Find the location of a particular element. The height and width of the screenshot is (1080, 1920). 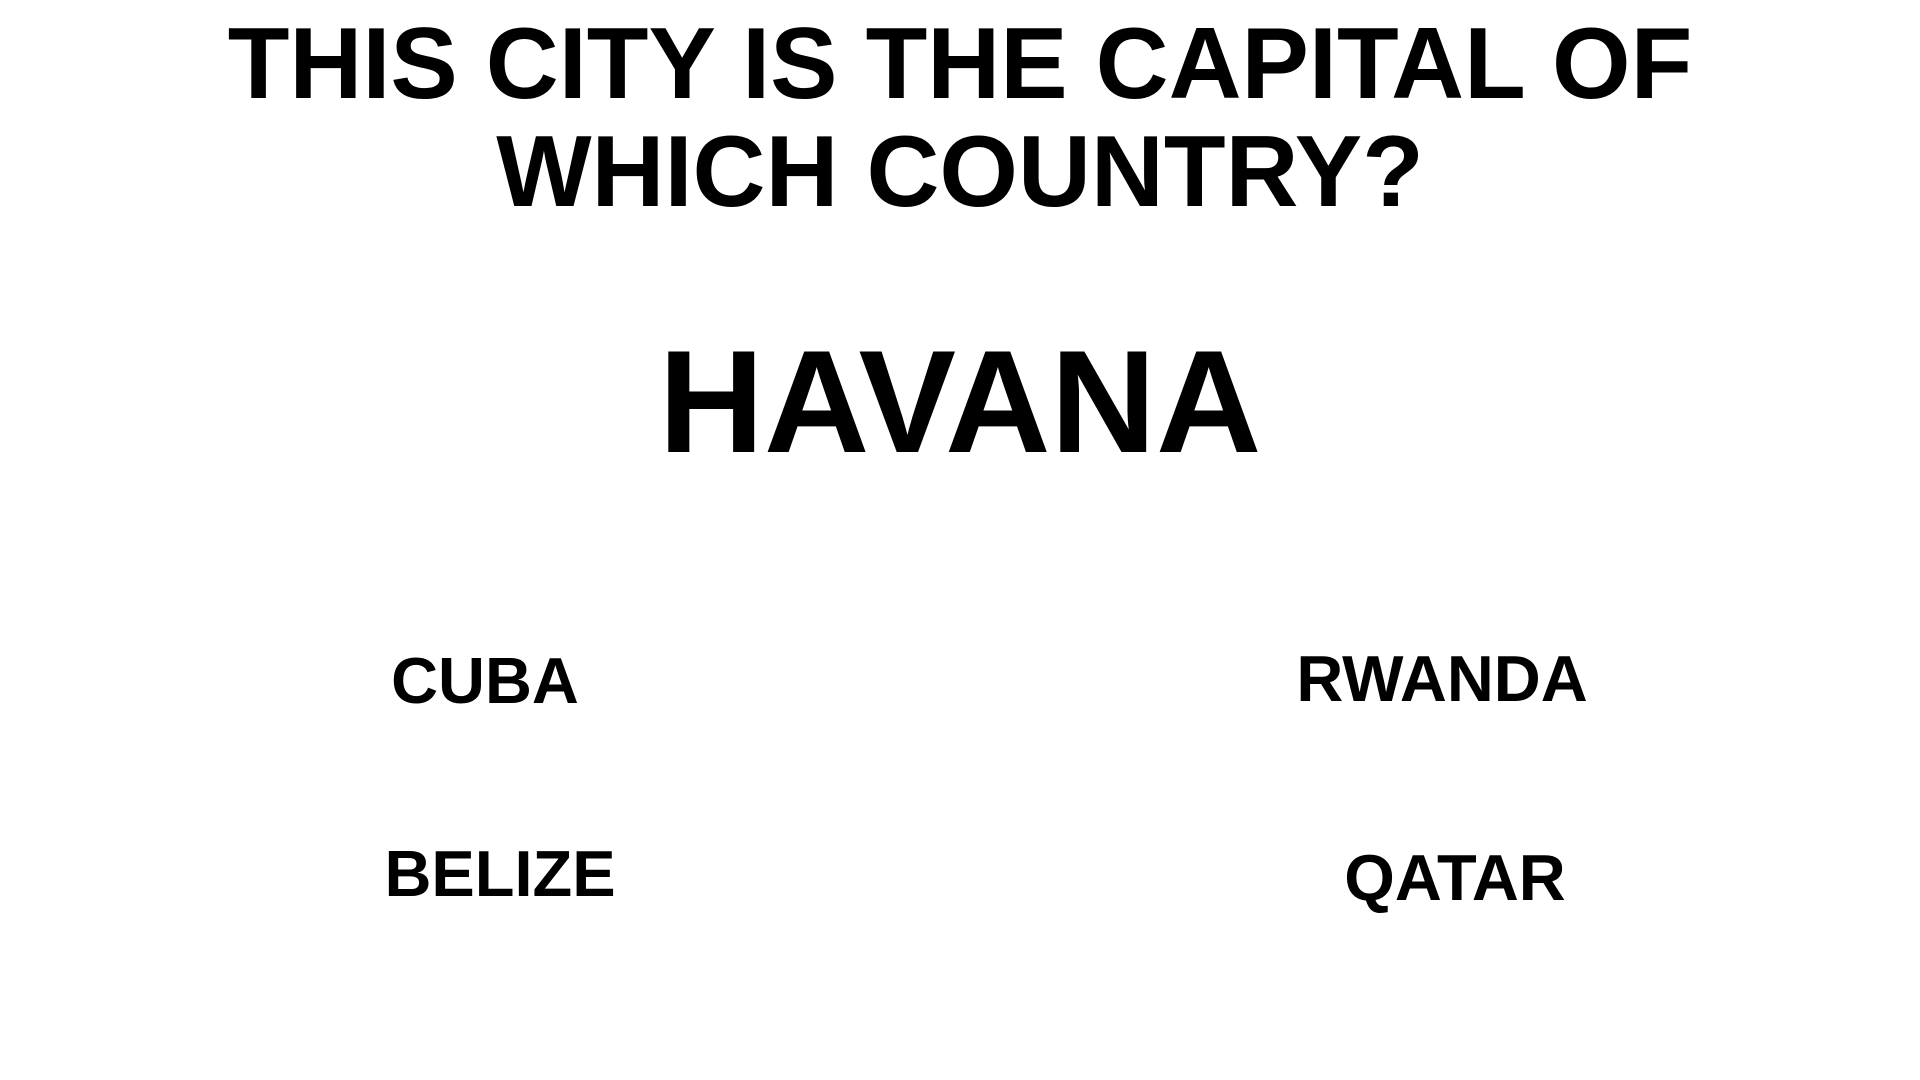

answer-option-cuba: CUBA is located at coordinates (485, 680).